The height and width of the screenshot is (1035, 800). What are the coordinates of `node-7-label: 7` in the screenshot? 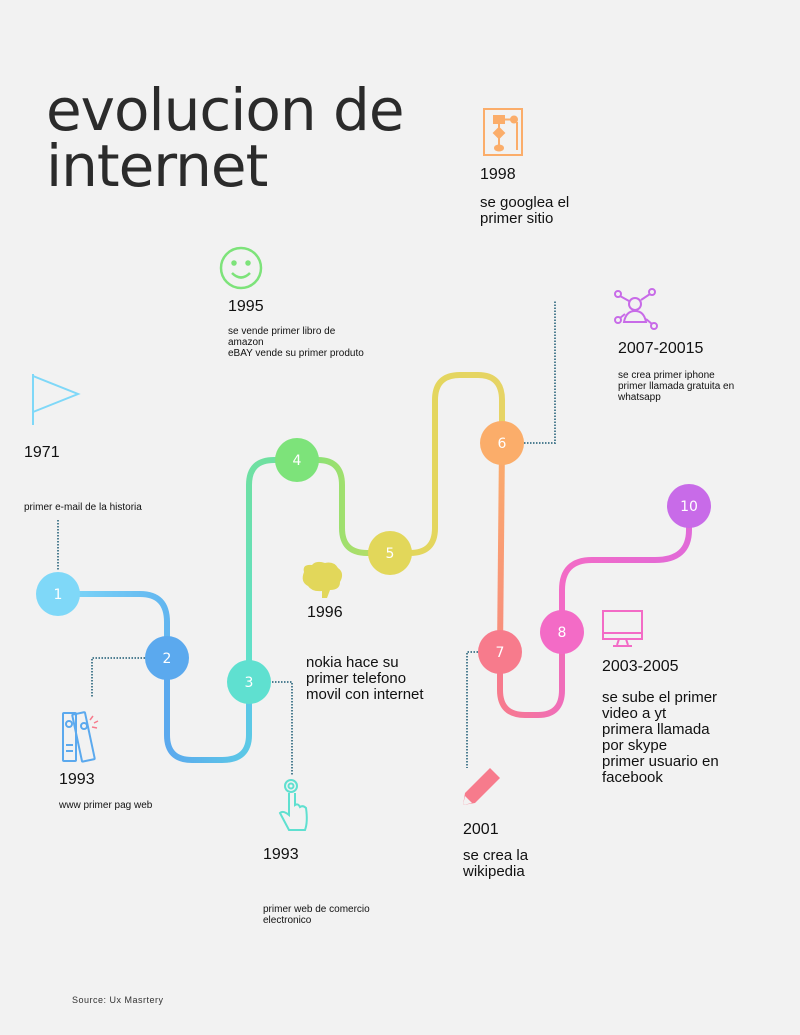 It's located at (500, 653).